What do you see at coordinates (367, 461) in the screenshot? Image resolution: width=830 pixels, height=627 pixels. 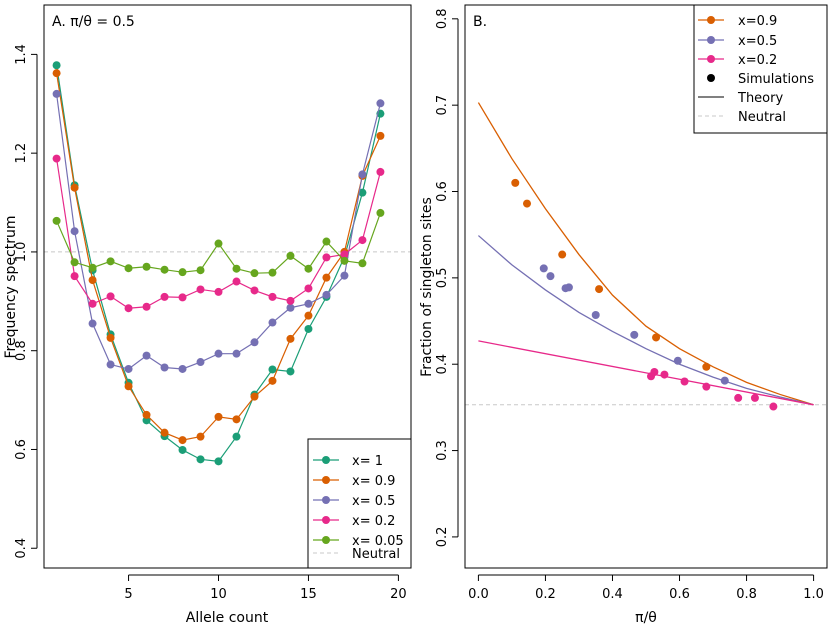 I see `legend-label: x= 1` at bounding box center [367, 461].